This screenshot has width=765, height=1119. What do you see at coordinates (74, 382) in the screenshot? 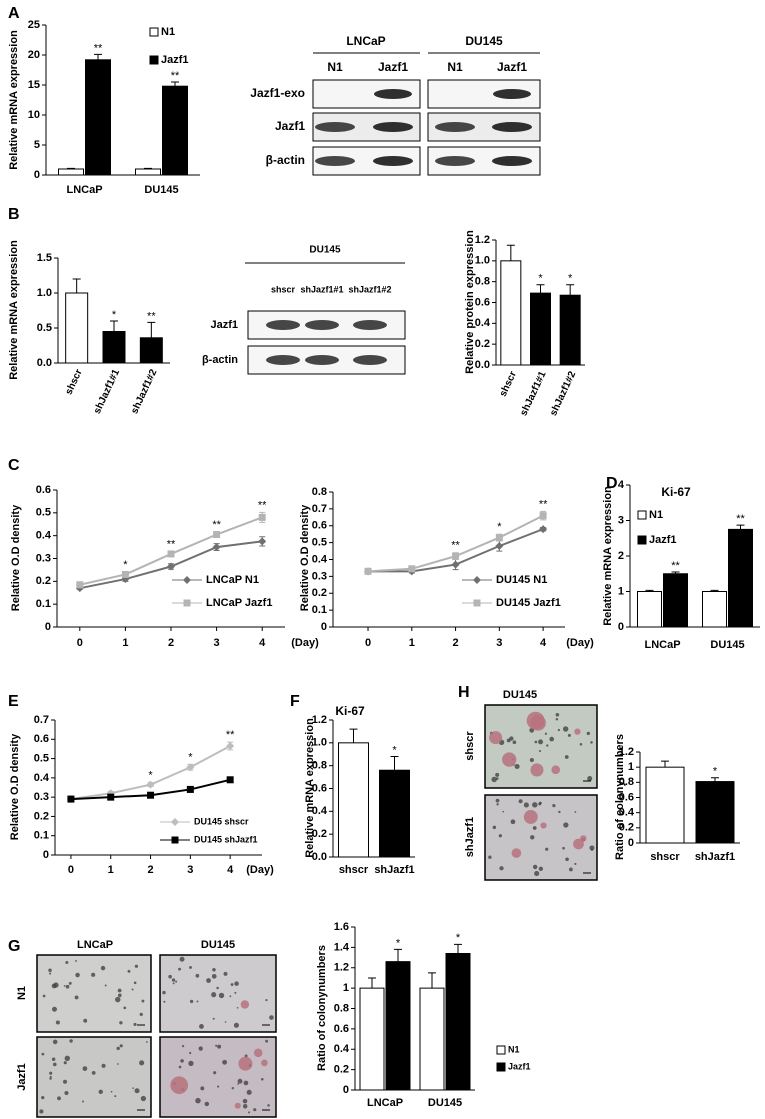
I see `x-tick-label: shscr` at bounding box center [74, 382].